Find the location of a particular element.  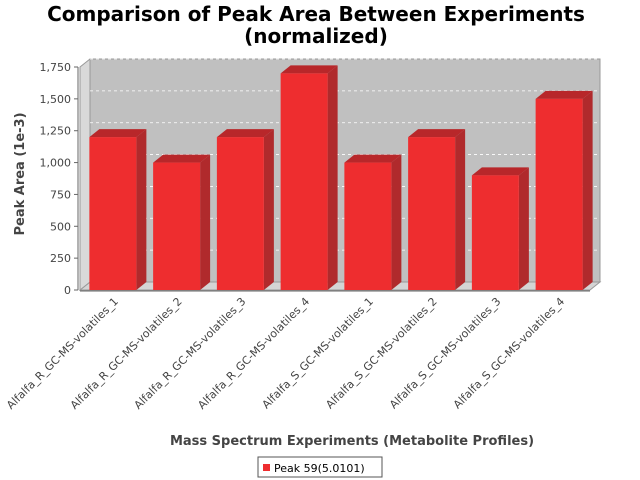

x-tick-label: Alfalfa_S_GC-MS-volatiles_1 is located at coordinates (318, 353).